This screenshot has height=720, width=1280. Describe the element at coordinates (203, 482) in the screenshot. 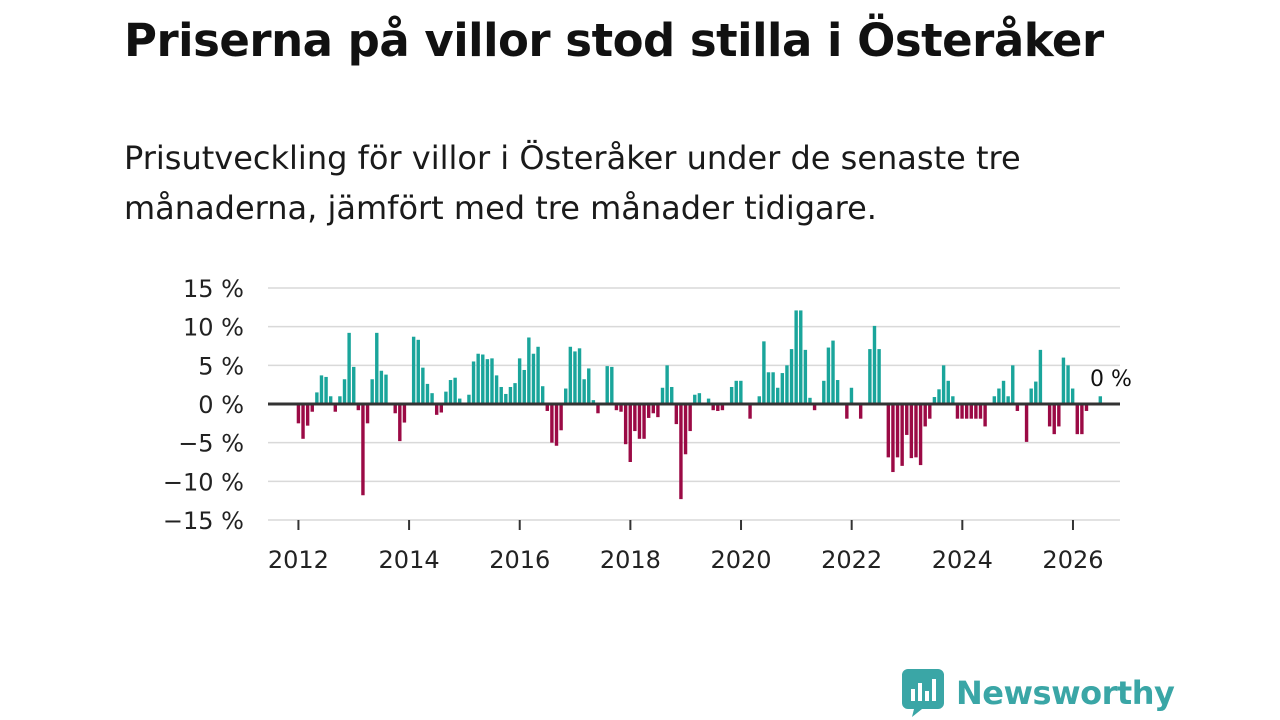

I see `y-tick-label: −10 %` at that location.